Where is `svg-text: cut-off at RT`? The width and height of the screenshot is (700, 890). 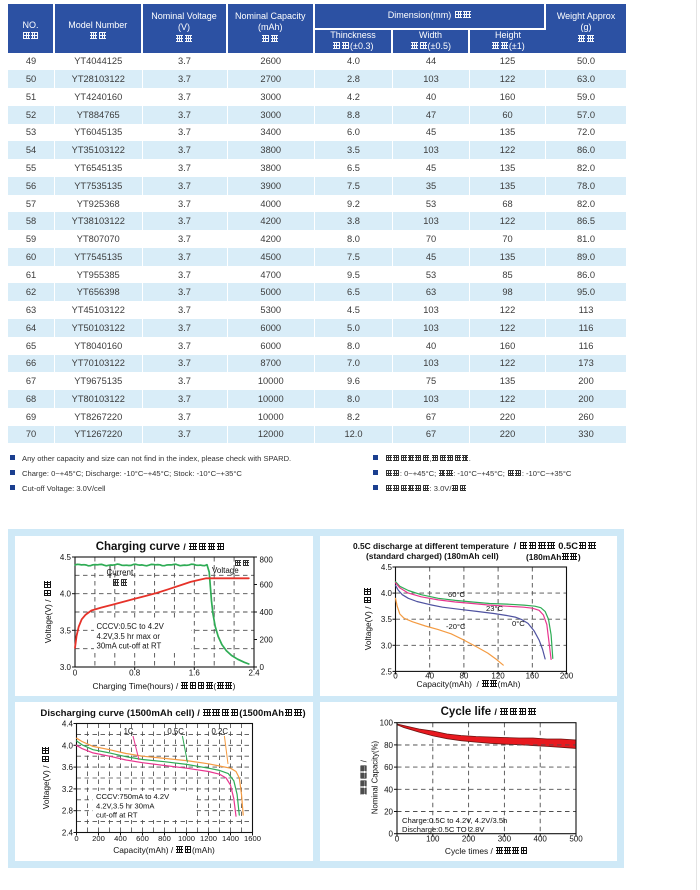
svg-text: cut-off at RT is located at coordinates (117, 815).